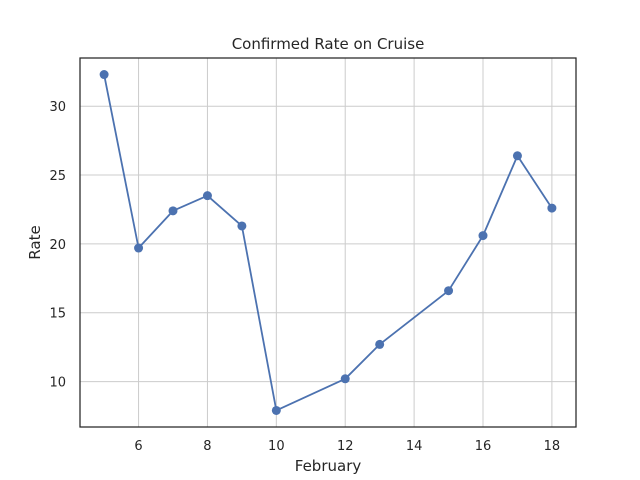 Image resolution: width=640 pixels, height=480 pixels. What do you see at coordinates (276, 446) in the screenshot?
I see `x-tick-label: 10` at bounding box center [276, 446].